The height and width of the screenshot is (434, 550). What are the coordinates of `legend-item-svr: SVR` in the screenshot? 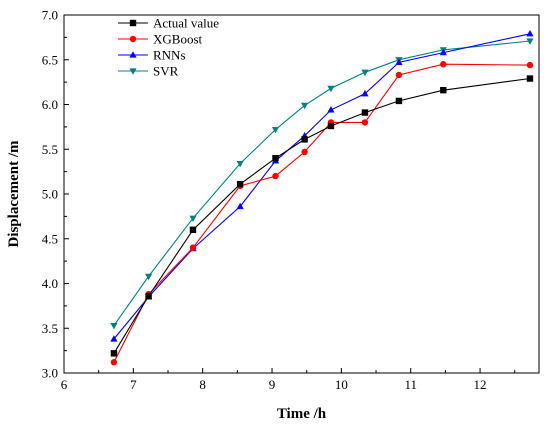 It's located at (148, 71).